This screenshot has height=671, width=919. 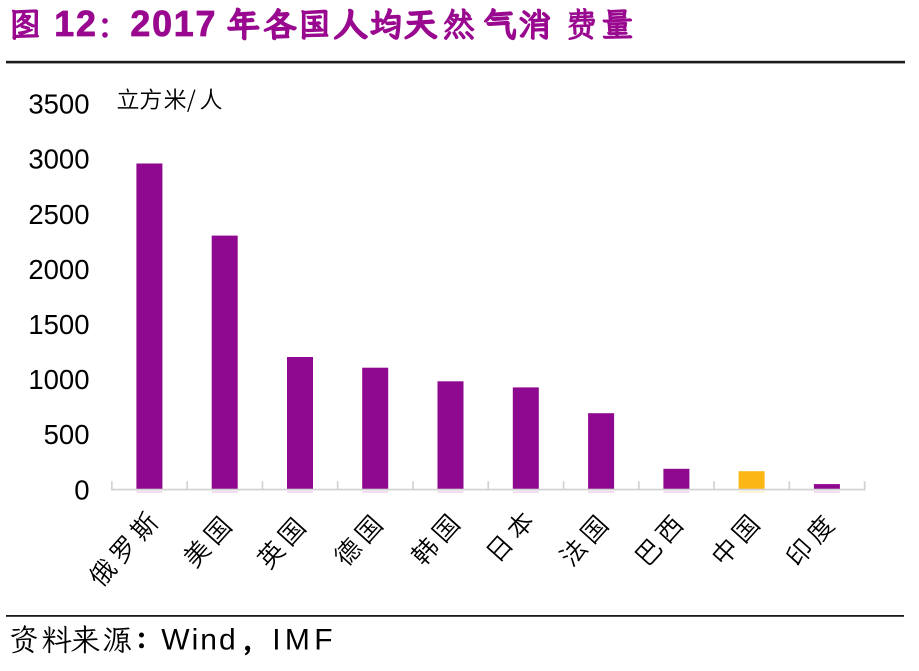 I want to click on svg-text: 500, so click(x=67, y=434).